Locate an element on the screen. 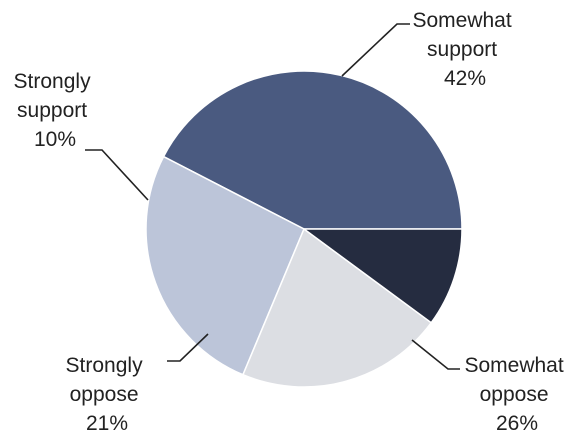 This screenshot has height=436, width=575. pie-slice-strongly-oppose is located at coordinates (337, 307).